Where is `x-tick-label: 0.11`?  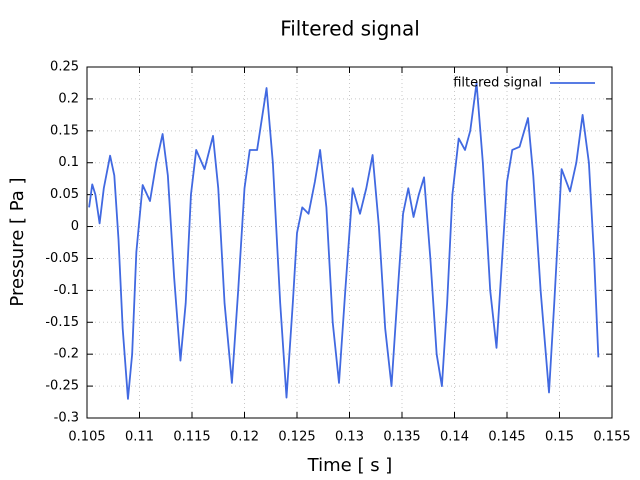 x-tick-label: 0.11 is located at coordinates (139, 437).